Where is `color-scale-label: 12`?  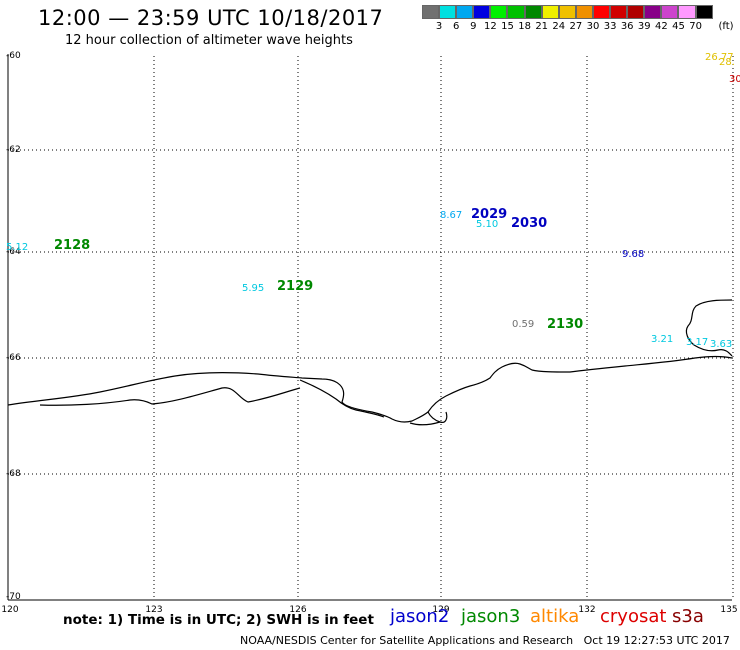 color-scale-label: 12 is located at coordinates (490, 26).